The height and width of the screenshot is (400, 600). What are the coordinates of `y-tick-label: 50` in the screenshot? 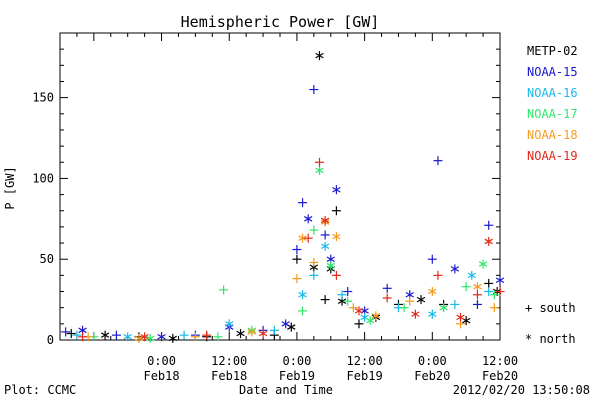 It's located at (47, 259).